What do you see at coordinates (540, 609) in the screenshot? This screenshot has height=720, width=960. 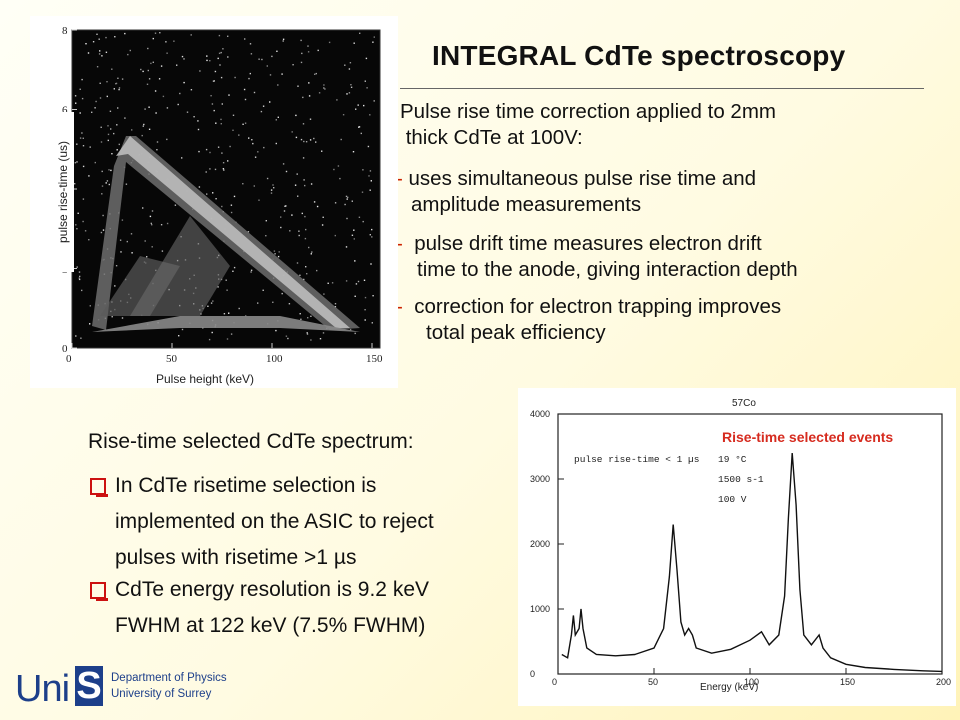 I see `spectrum-y-tick-label: 1000` at bounding box center [540, 609].